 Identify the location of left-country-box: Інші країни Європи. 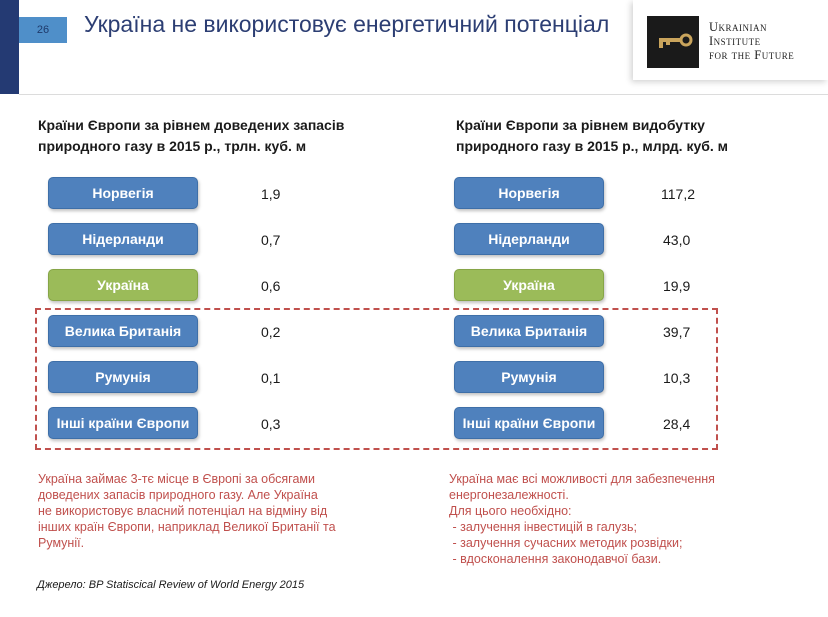
(123, 423).